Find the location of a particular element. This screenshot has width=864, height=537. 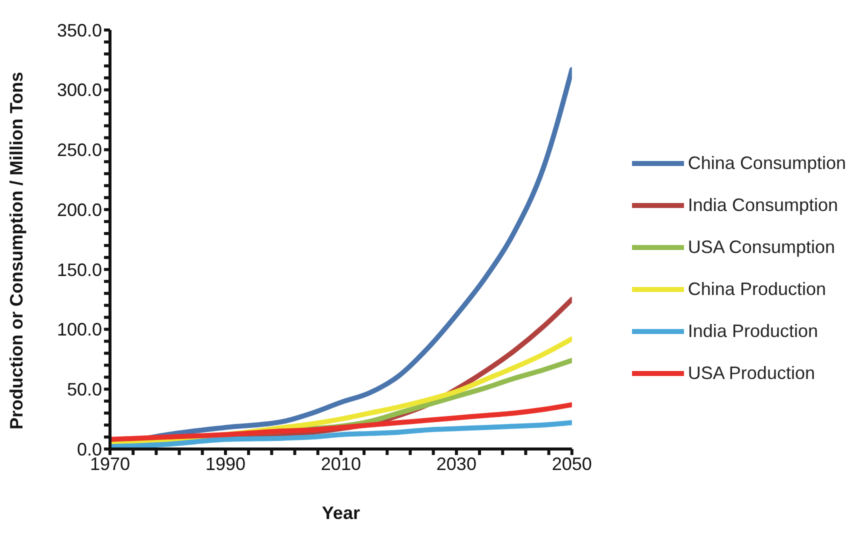

y-tick-label: 150.0 is located at coordinates (79, 270).